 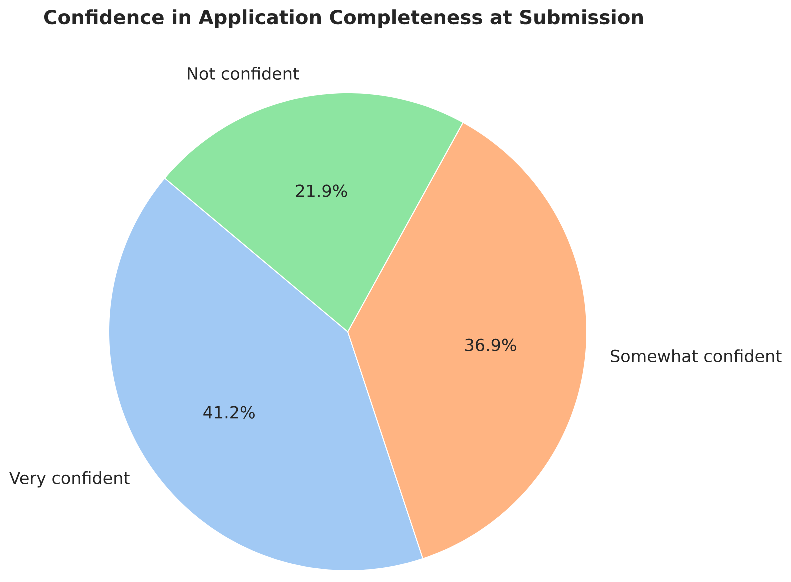 I want to click on slice-label: Very confident, so click(x=69, y=480).